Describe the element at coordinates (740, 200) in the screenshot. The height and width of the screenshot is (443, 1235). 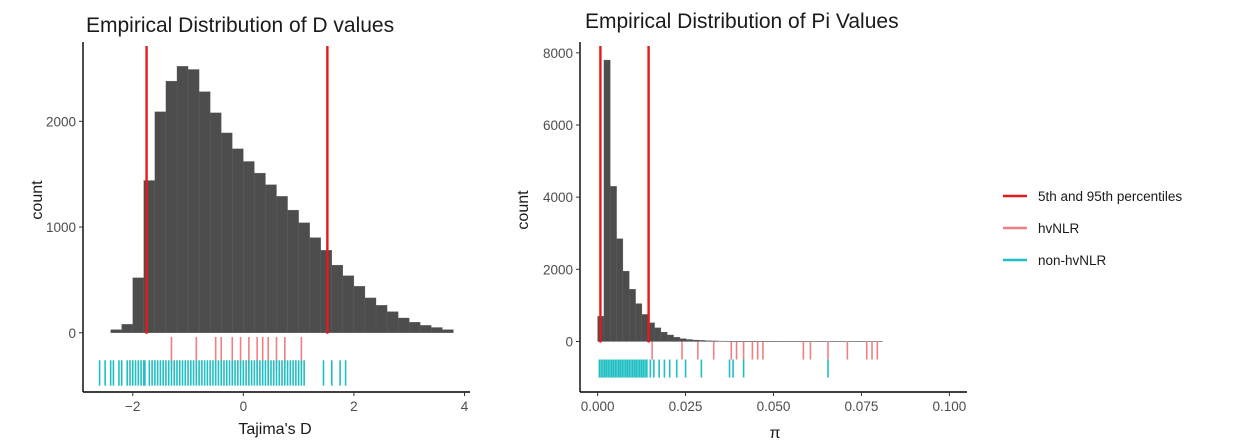
I see `histogram-bars-pi` at that location.